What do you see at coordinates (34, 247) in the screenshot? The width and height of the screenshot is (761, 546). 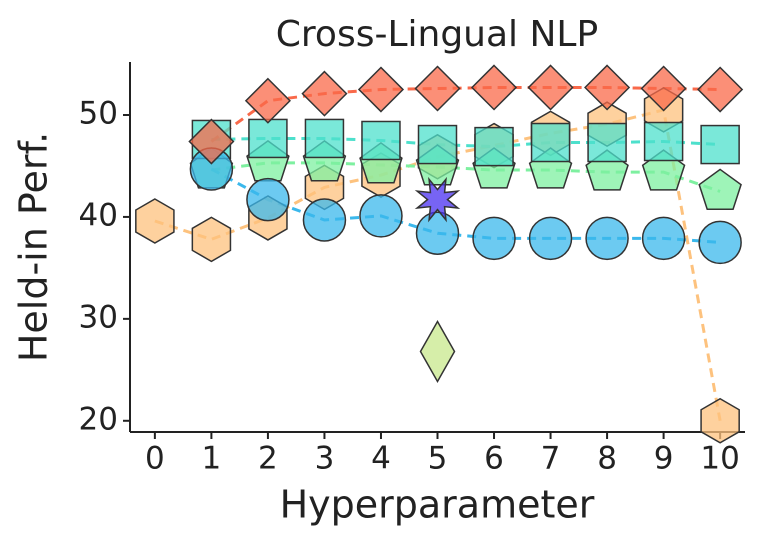 I see `y-axis-label: Held-in Perf.` at bounding box center [34, 247].